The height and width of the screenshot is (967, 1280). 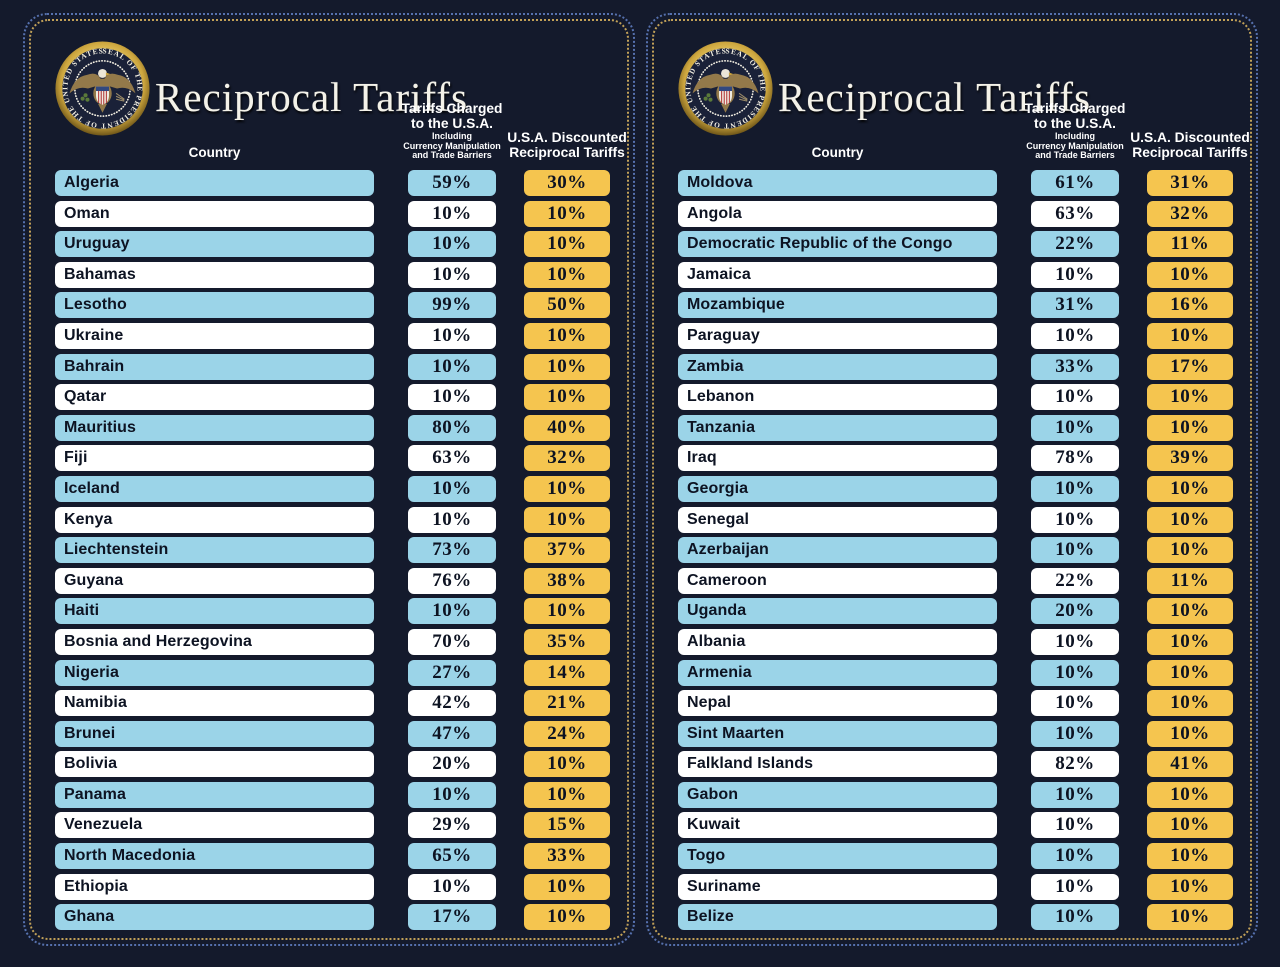 What do you see at coordinates (214, 917) in the screenshot?
I see `country-cell: Ghana` at bounding box center [214, 917].